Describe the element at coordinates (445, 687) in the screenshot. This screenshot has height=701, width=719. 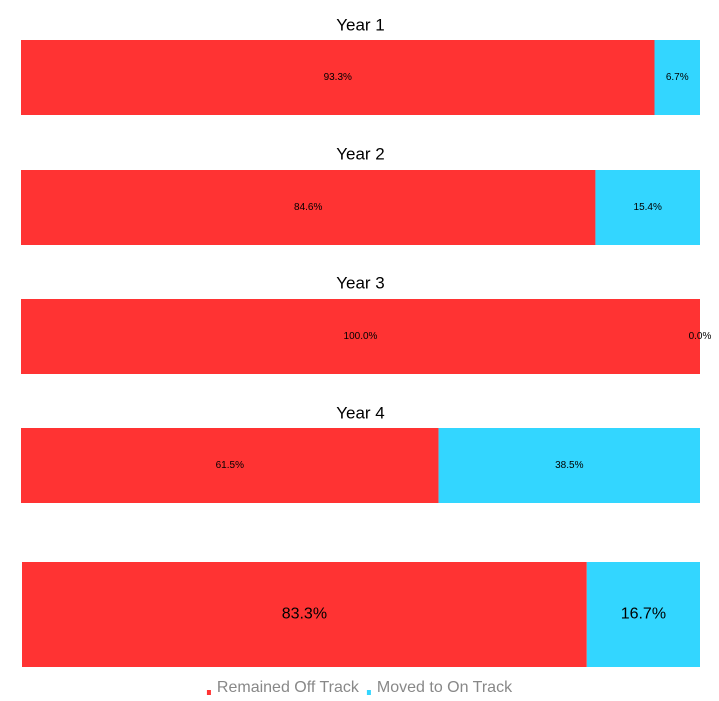
I see `legend-label: Moved to On Track` at that location.